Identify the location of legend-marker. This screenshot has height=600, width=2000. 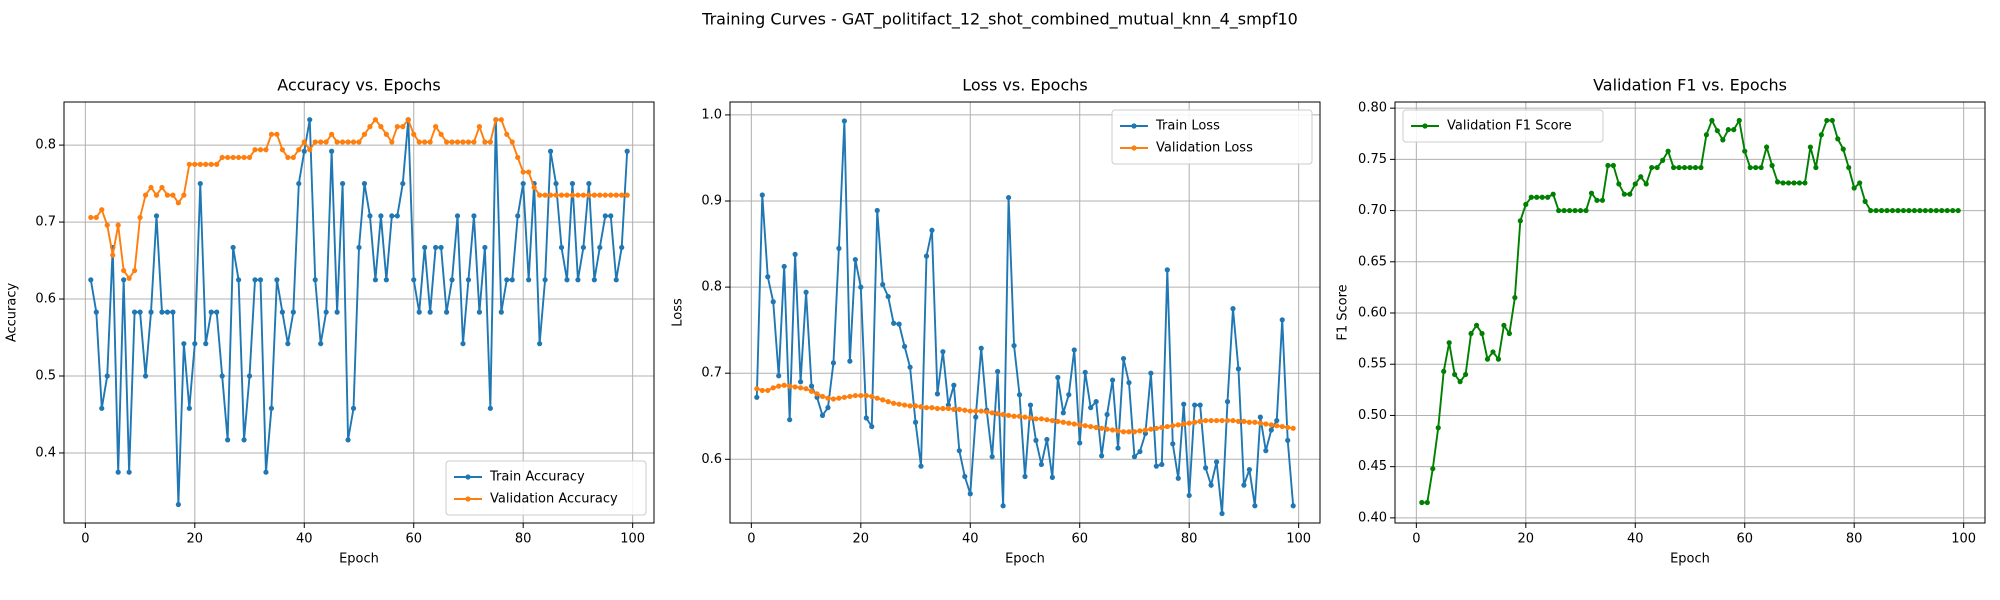
(1134, 148).